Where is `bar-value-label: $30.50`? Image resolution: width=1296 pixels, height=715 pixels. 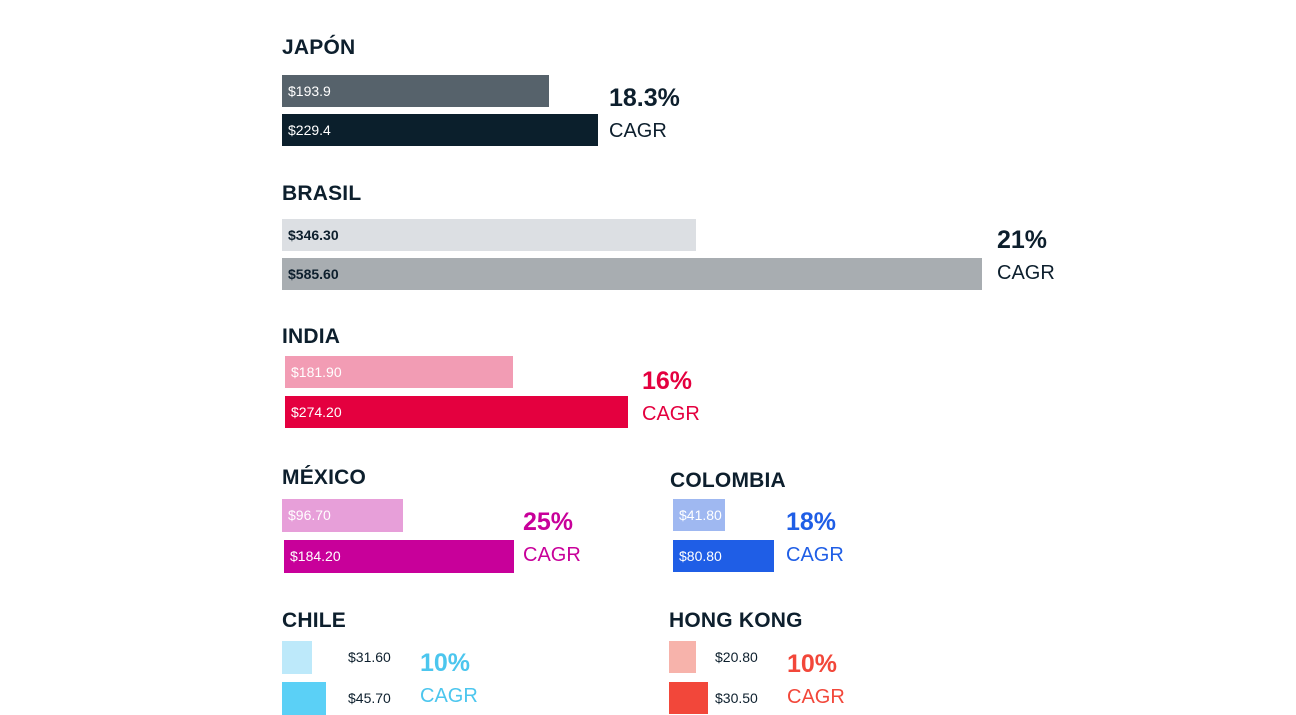 bar-value-label: $30.50 is located at coordinates (736, 698).